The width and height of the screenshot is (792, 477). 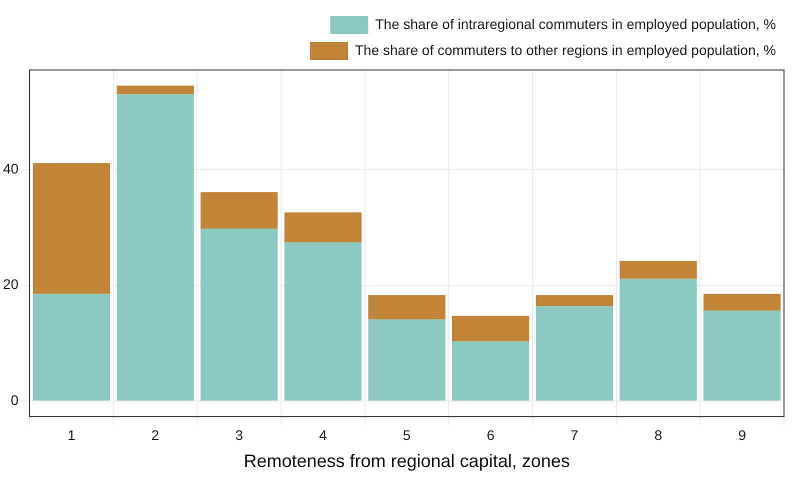 I want to click on x-tick-label: 5, so click(x=406, y=434).